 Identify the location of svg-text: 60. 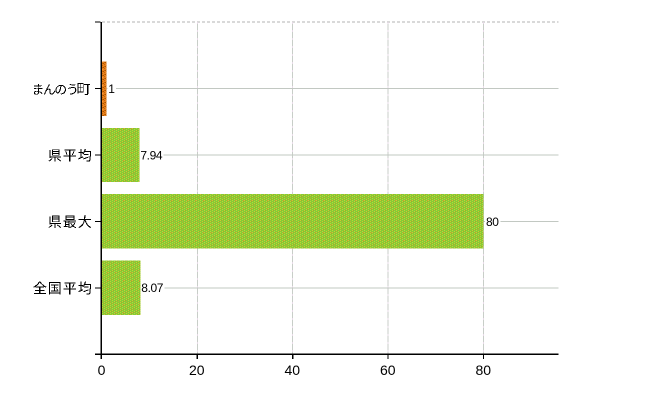
(388, 370).